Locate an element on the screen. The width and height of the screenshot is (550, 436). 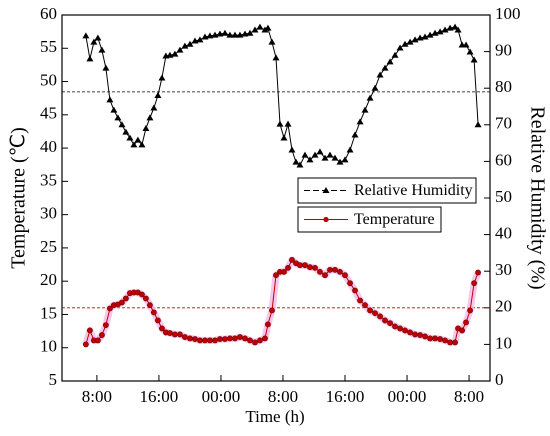
x-tick-label: 00:00 is located at coordinates (221, 396).